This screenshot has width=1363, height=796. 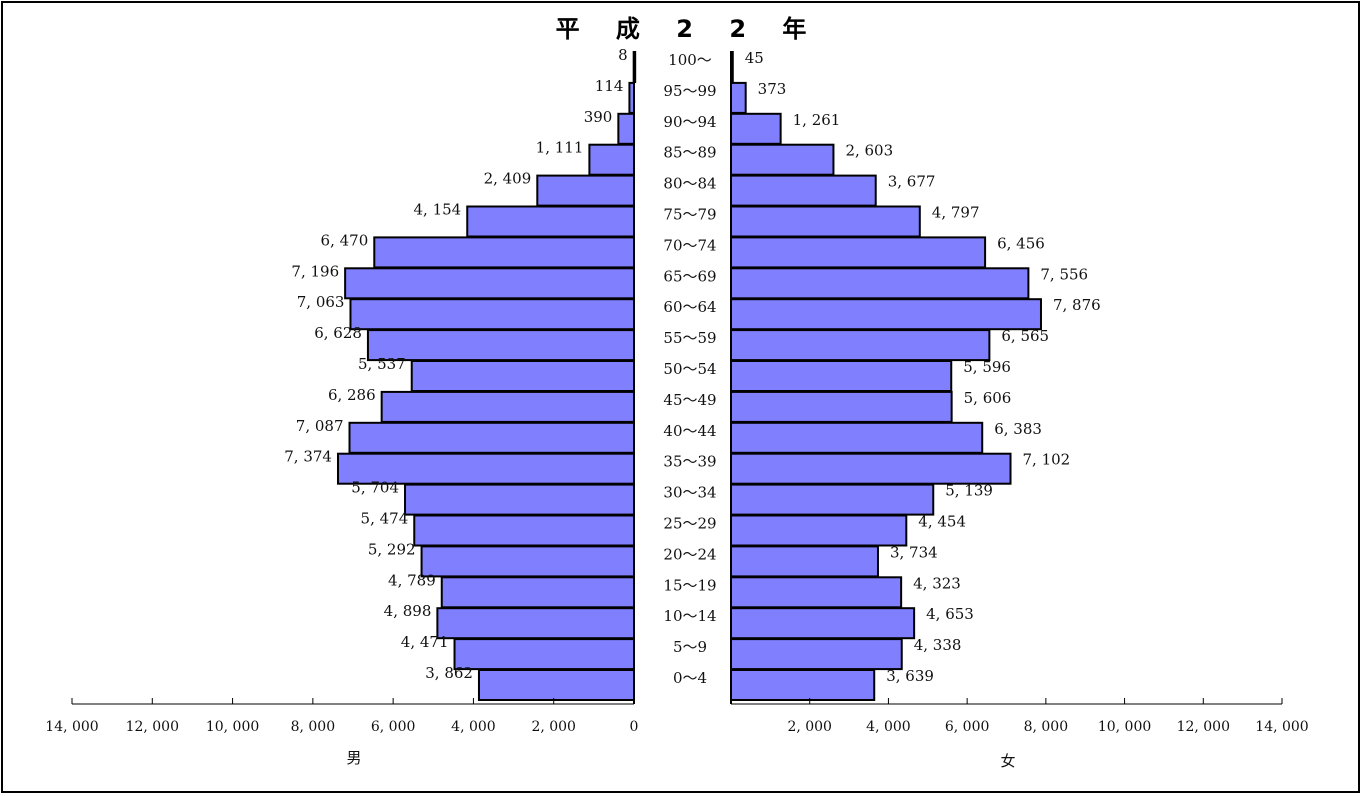 What do you see at coordinates (338, 333) in the screenshot?
I see `male-value-label-9: 6, 628` at bounding box center [338, 333].